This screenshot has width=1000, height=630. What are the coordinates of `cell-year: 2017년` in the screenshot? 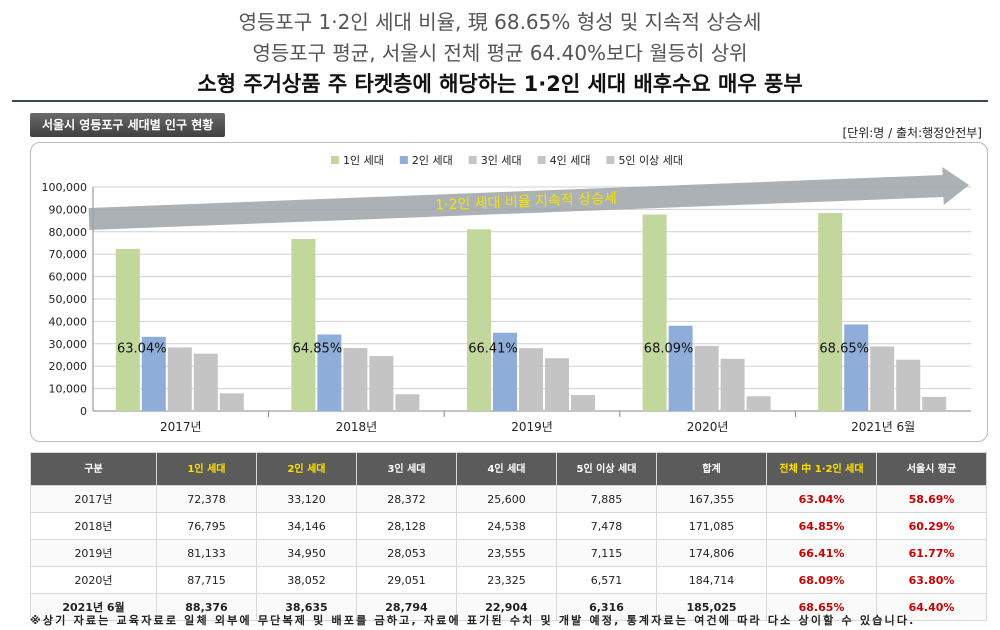 It's located at (93, 499).